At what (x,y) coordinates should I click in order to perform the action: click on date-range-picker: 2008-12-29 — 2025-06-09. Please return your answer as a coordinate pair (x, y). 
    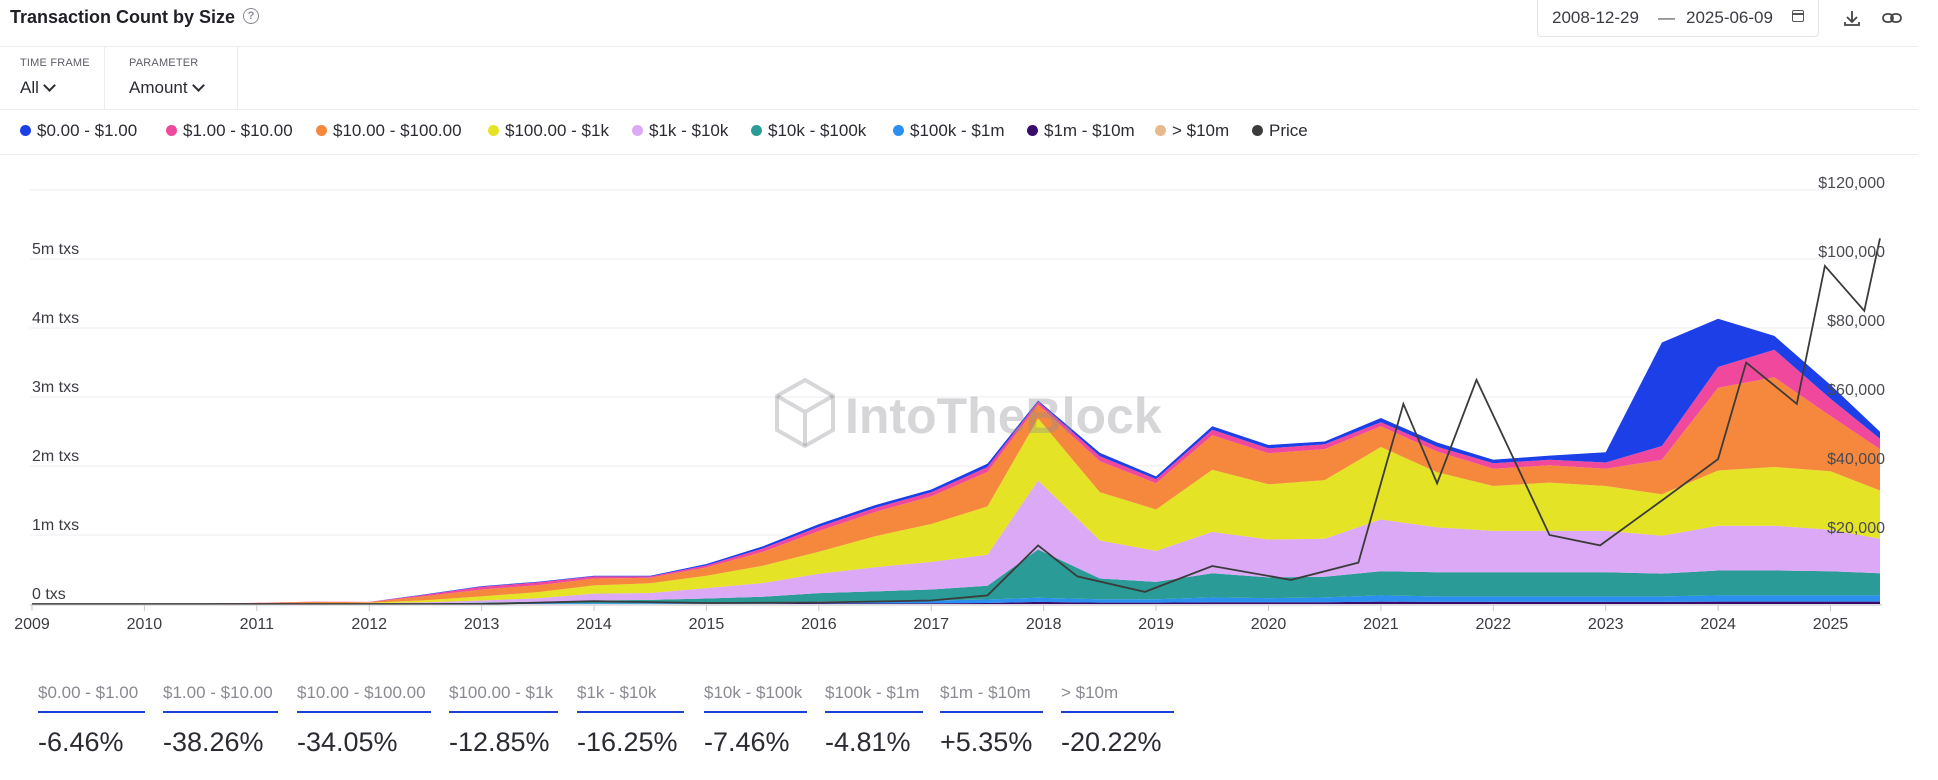
    Looking at the image, I should click on (1678, 18).